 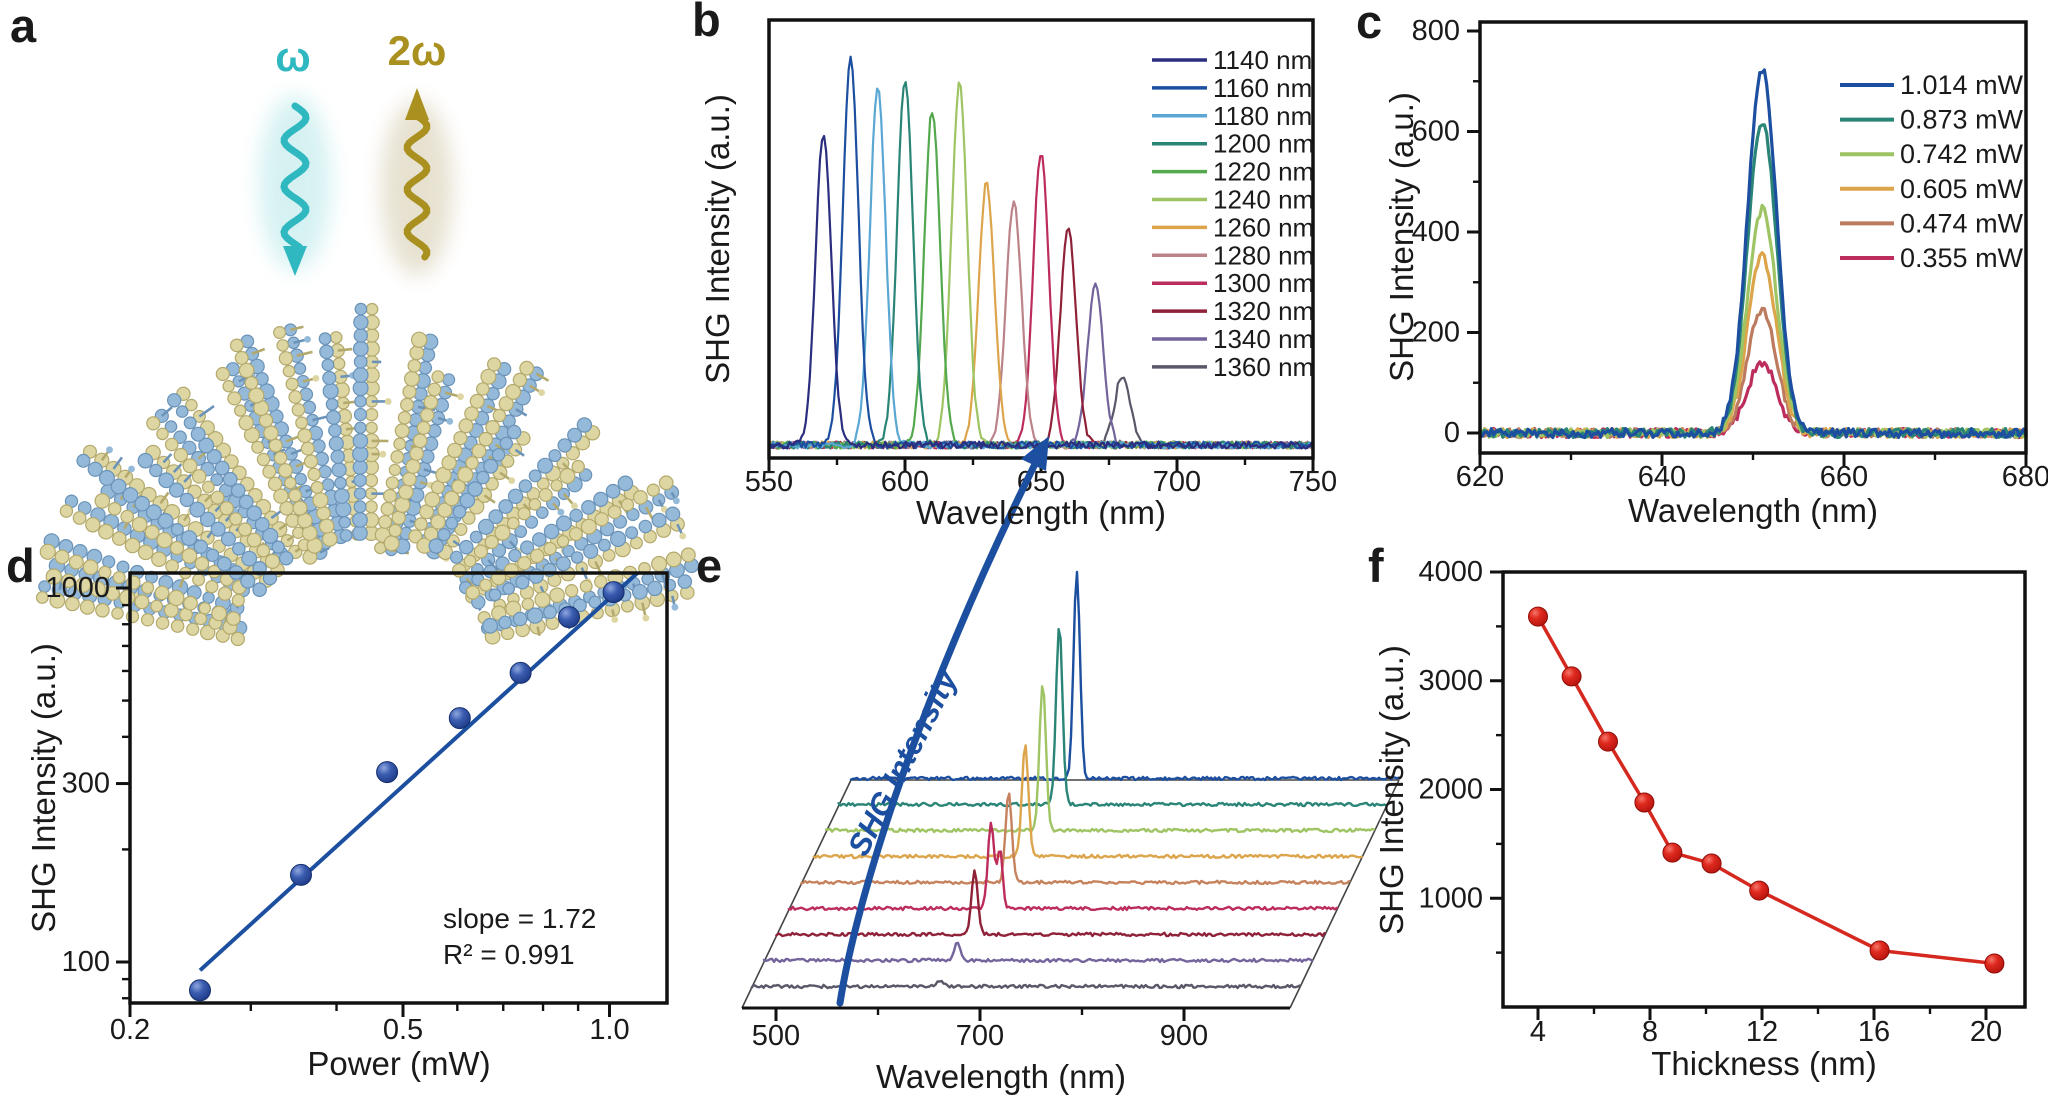 What do you see at coordinates (86, 784) in the screenshot?
I see `tick-label: 300` at bounding box center [86, 784].